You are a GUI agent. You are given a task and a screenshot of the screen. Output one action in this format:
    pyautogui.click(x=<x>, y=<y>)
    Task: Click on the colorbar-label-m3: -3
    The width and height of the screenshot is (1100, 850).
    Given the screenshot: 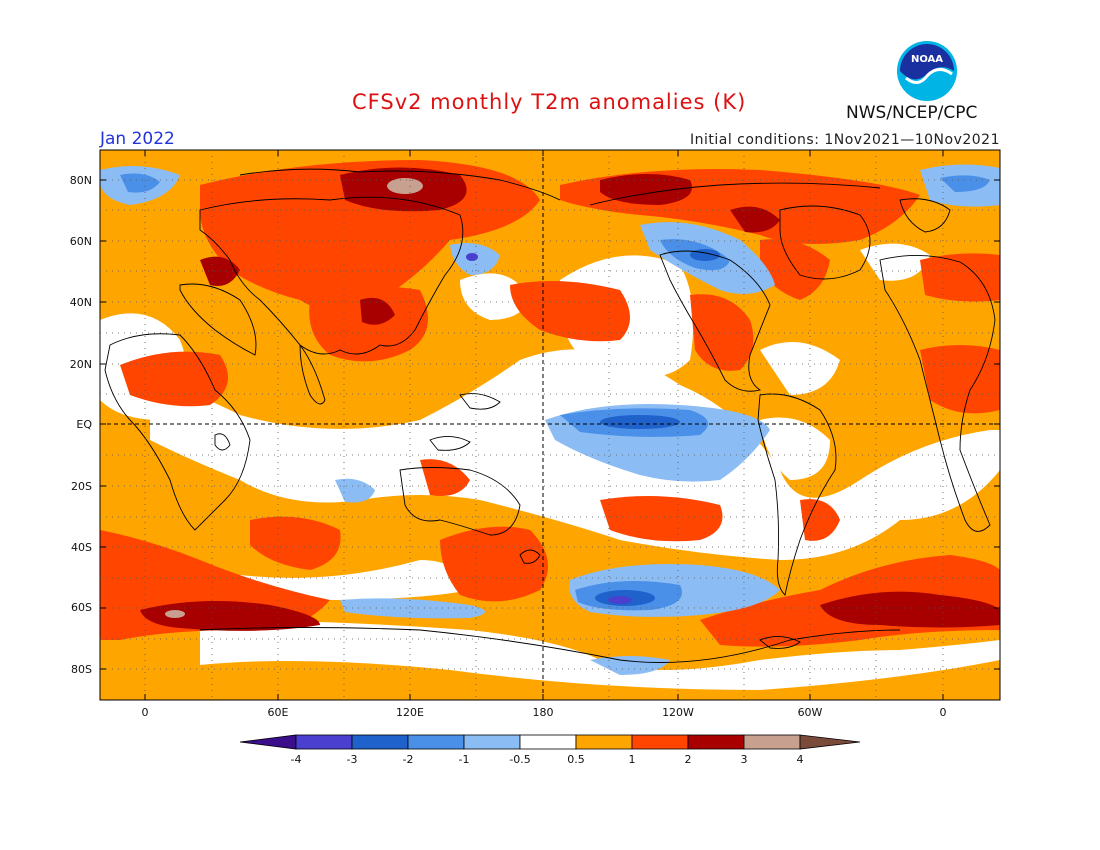 What is the action you would take?
    pyautogui.click(x=352, y=759)
    